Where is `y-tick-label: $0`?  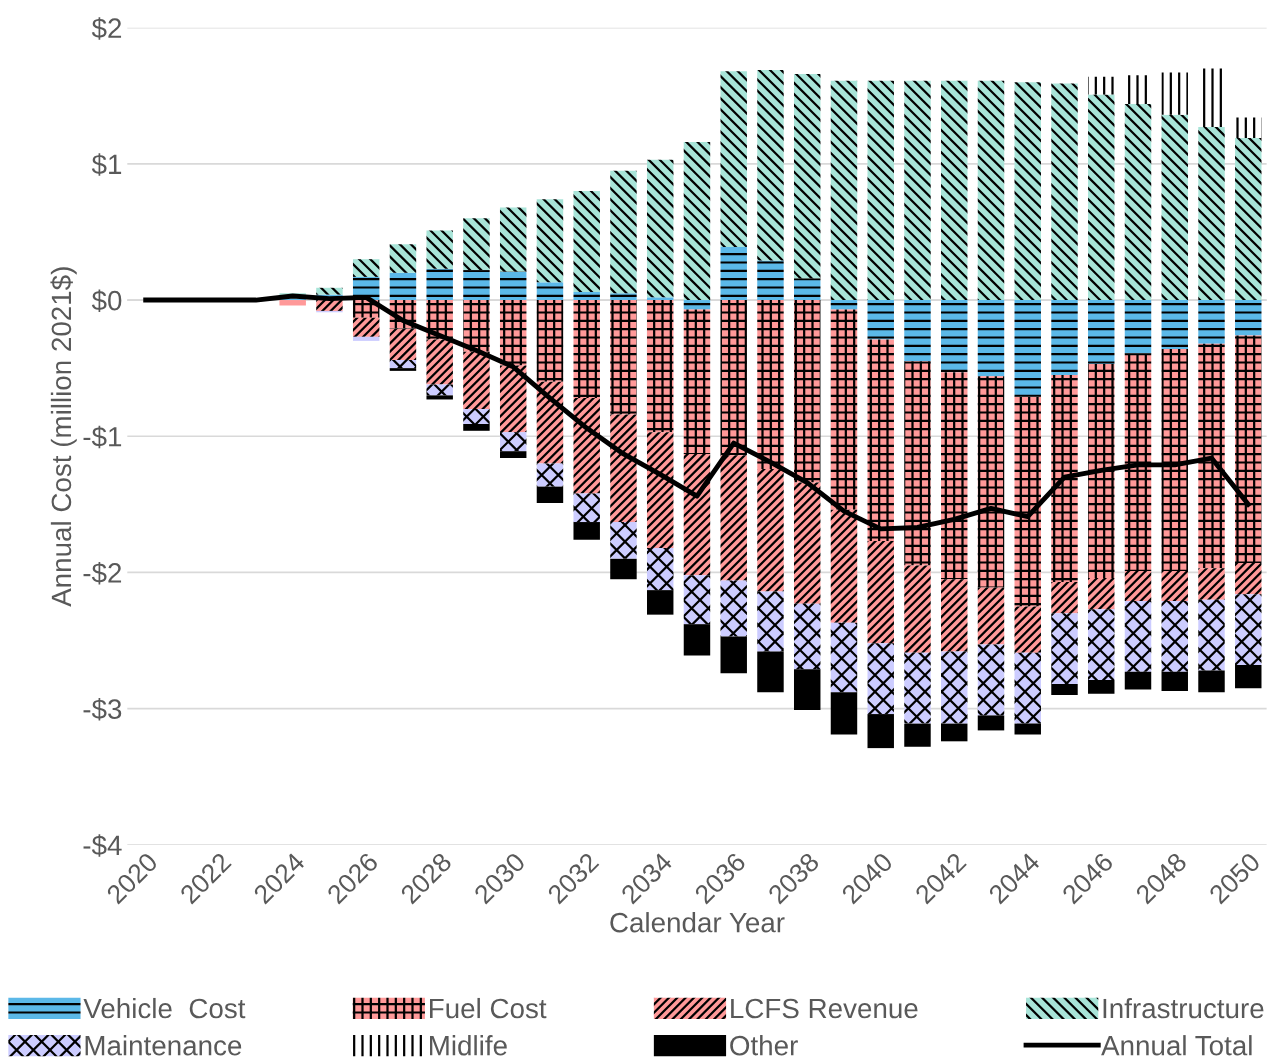 y-tick-label: $0 is located at coordinates (106, 301).